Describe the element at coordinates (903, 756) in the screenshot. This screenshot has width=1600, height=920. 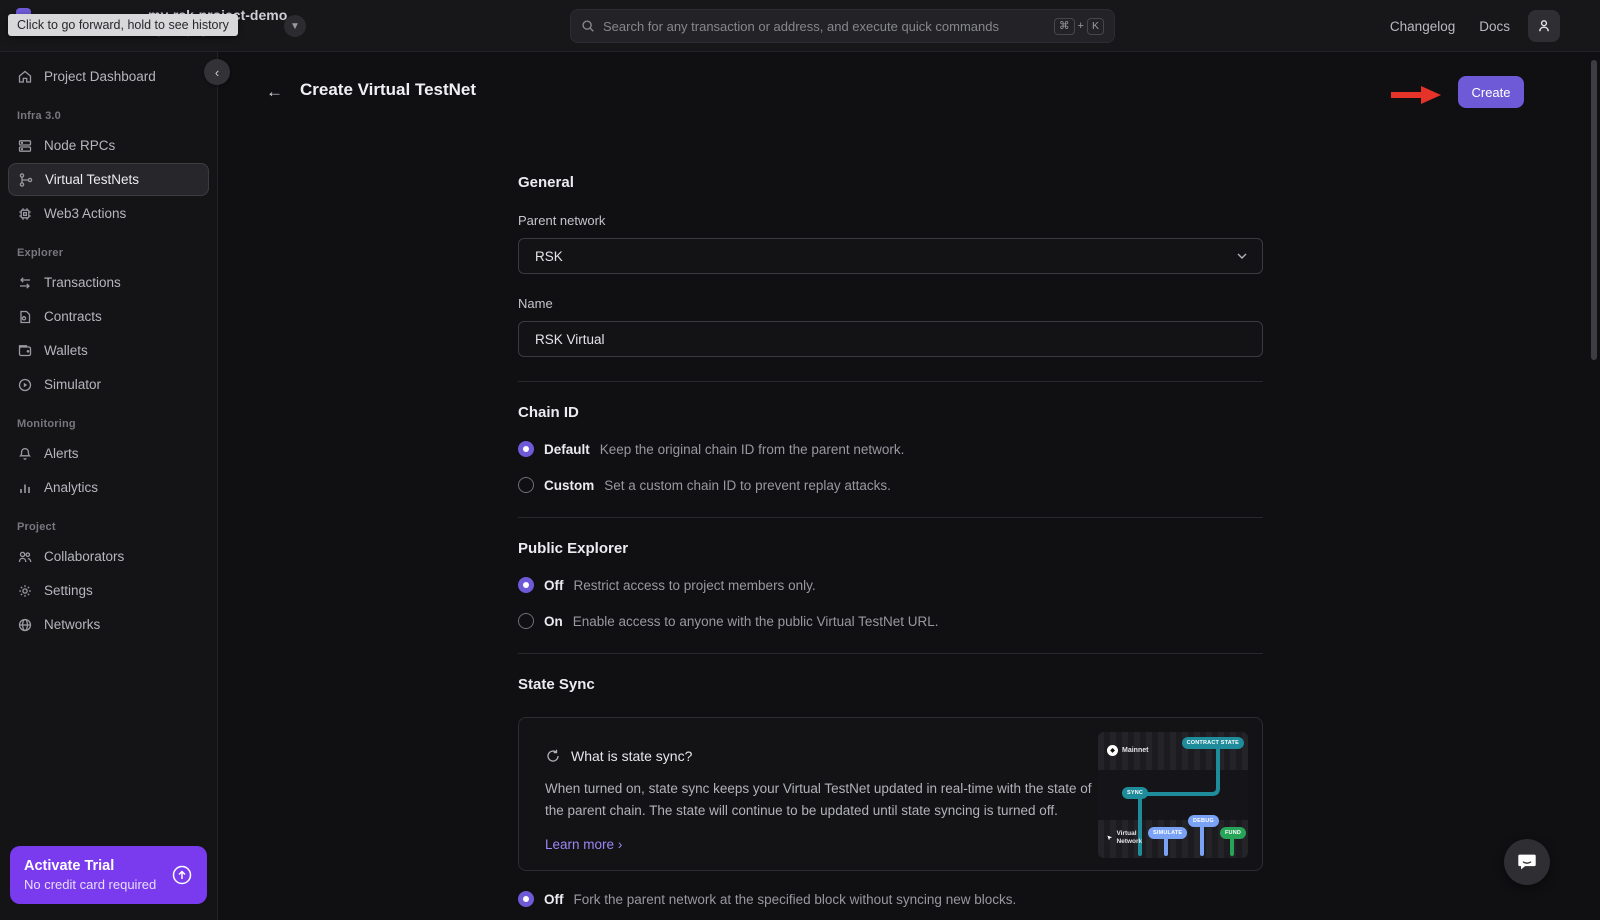
I see `sync-info-title-row: What is state sync?` at that location.